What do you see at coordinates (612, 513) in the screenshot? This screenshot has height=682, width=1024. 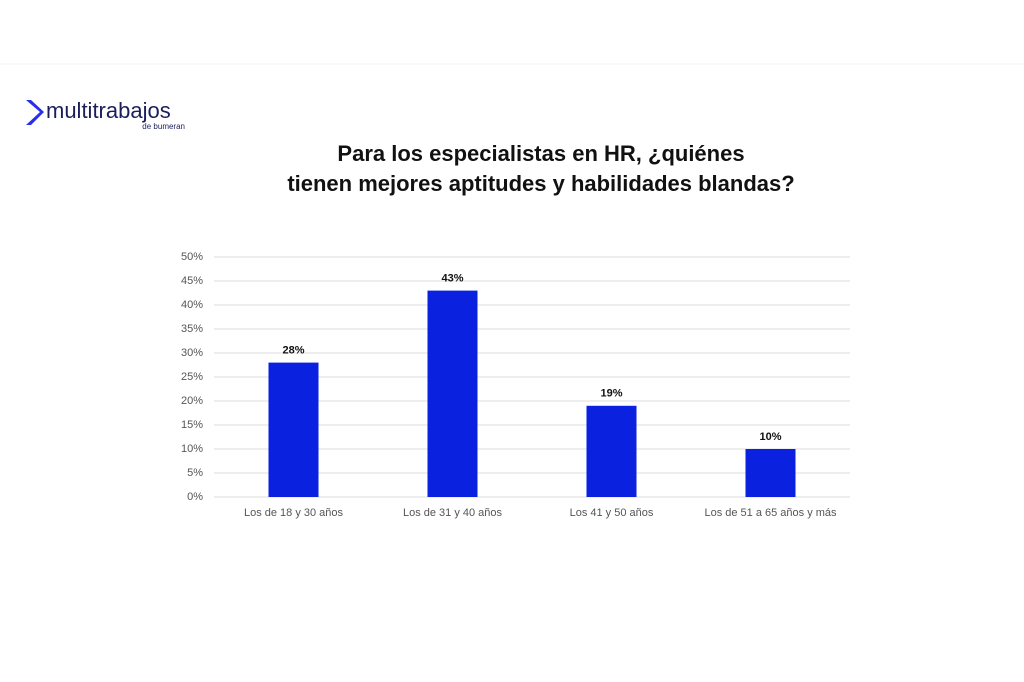 I see `x-tick-label: Los 41 y 50 años` at bounding box center [612, 513].